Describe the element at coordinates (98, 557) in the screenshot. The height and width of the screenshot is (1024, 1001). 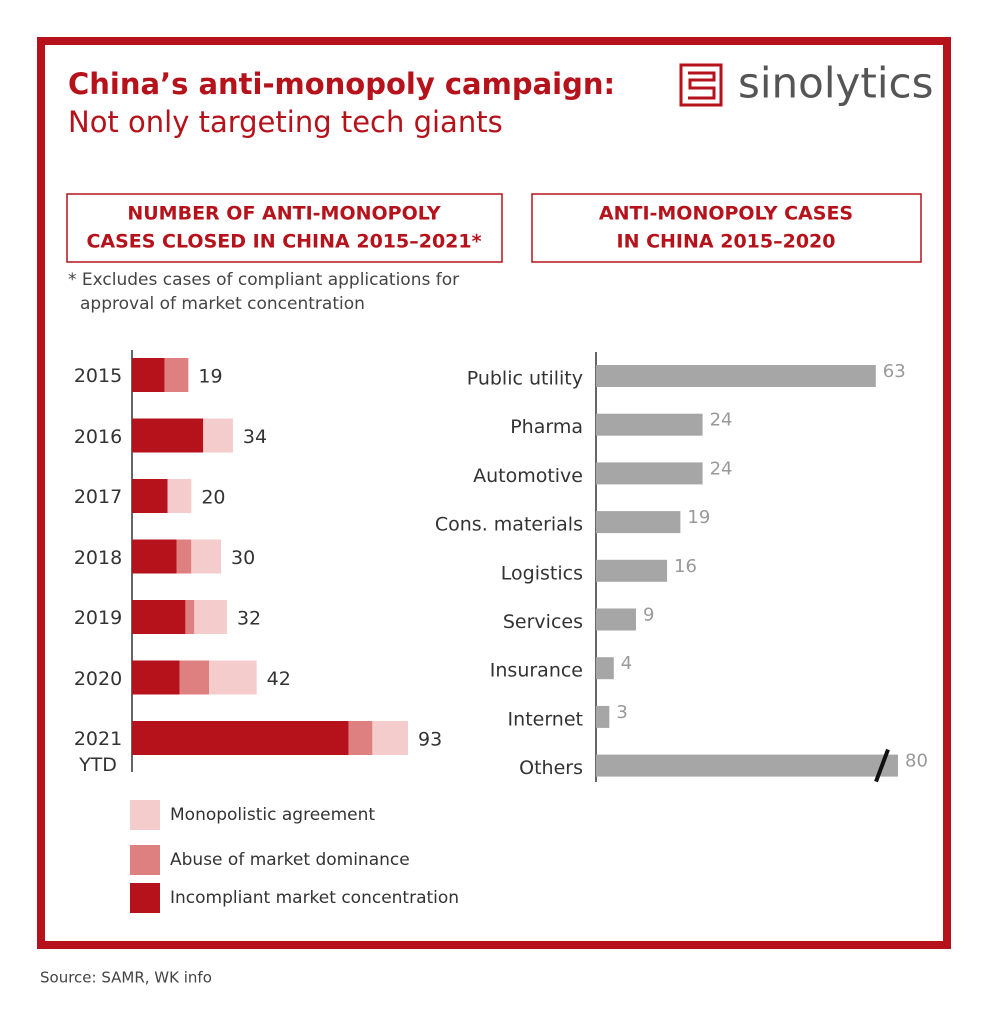
I see `y-tick-label: 2018` at that location.